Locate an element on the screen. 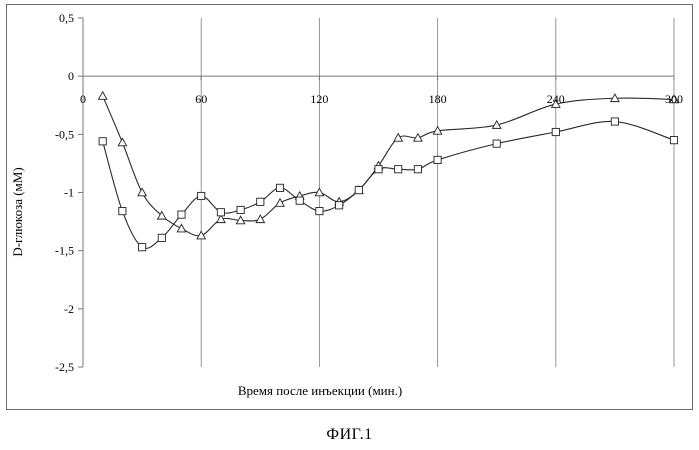 Image resolution: width=699 pixels, height=450 pixels. y-axis-title: D-глюкоза (мМ) is located at coordinates (17, 211).